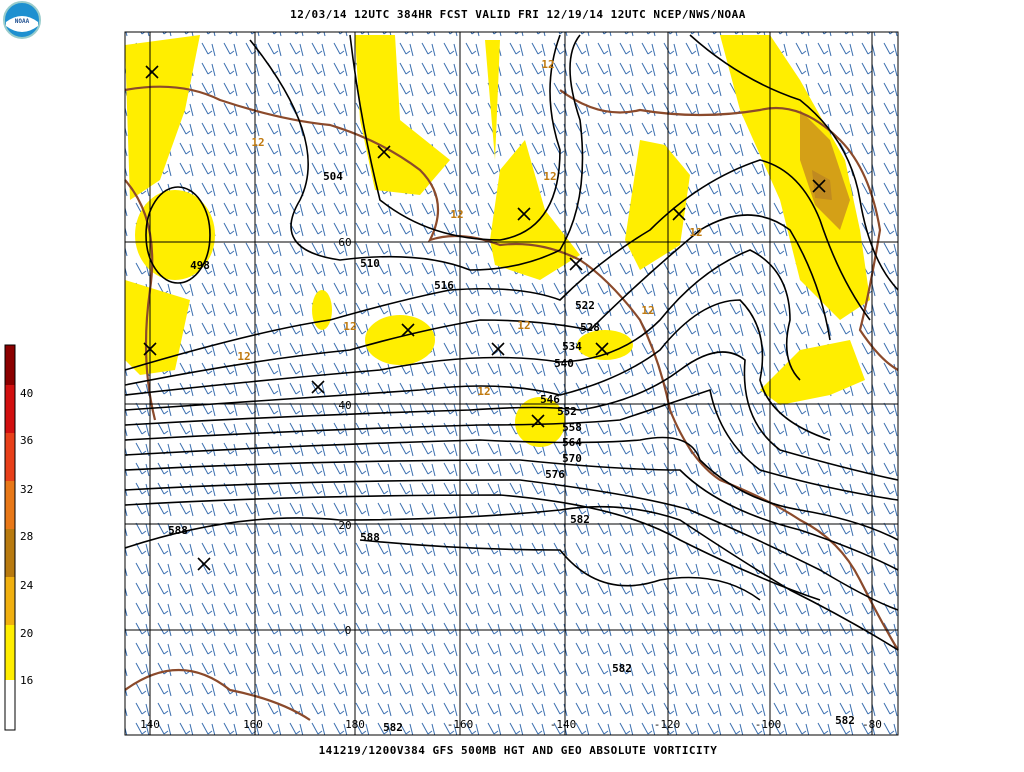 The height and width of the screenshot is (772, 1024). Describe the element at coordinates (585, 305) in the screenshot. I see `height-label: 522` at that location.